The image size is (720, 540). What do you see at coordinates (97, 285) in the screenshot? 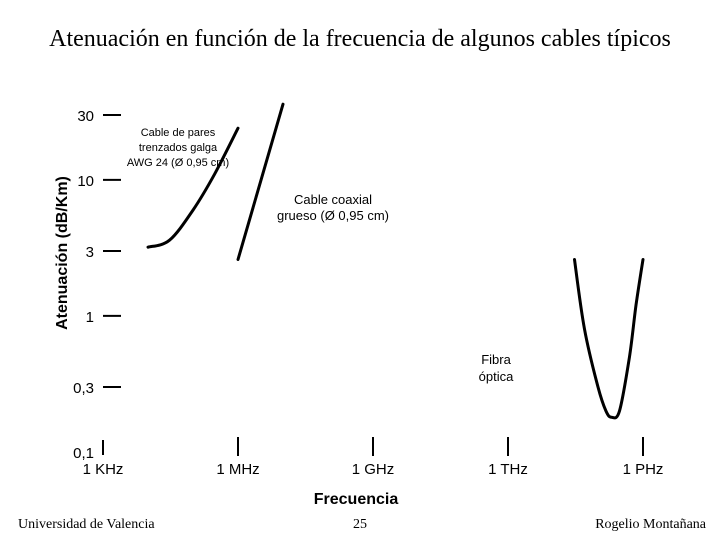
I see `y-ticks: 30 10 3 1 0,3 0,1` at bounding box center [97, 285].